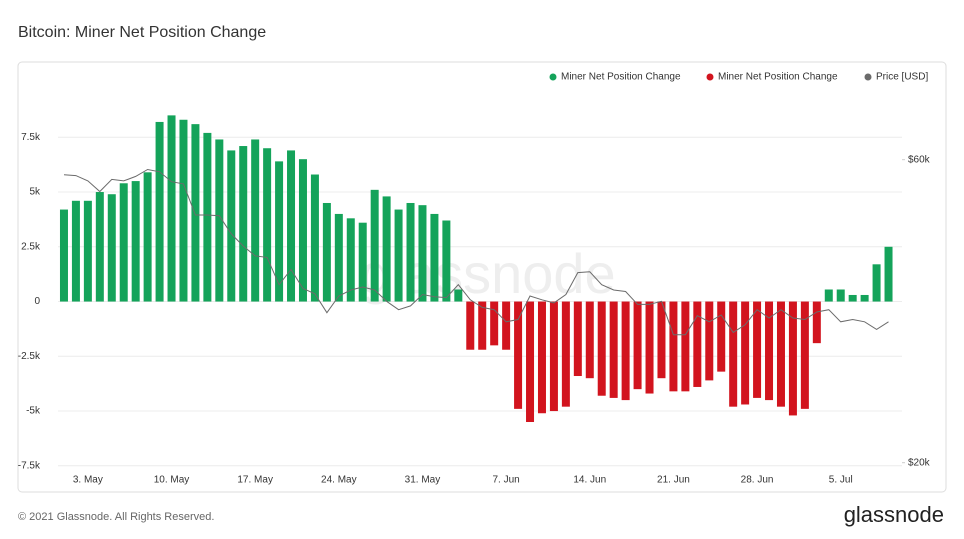  I want to click on x-tick-label: 5. Jul, so click(841, 480).